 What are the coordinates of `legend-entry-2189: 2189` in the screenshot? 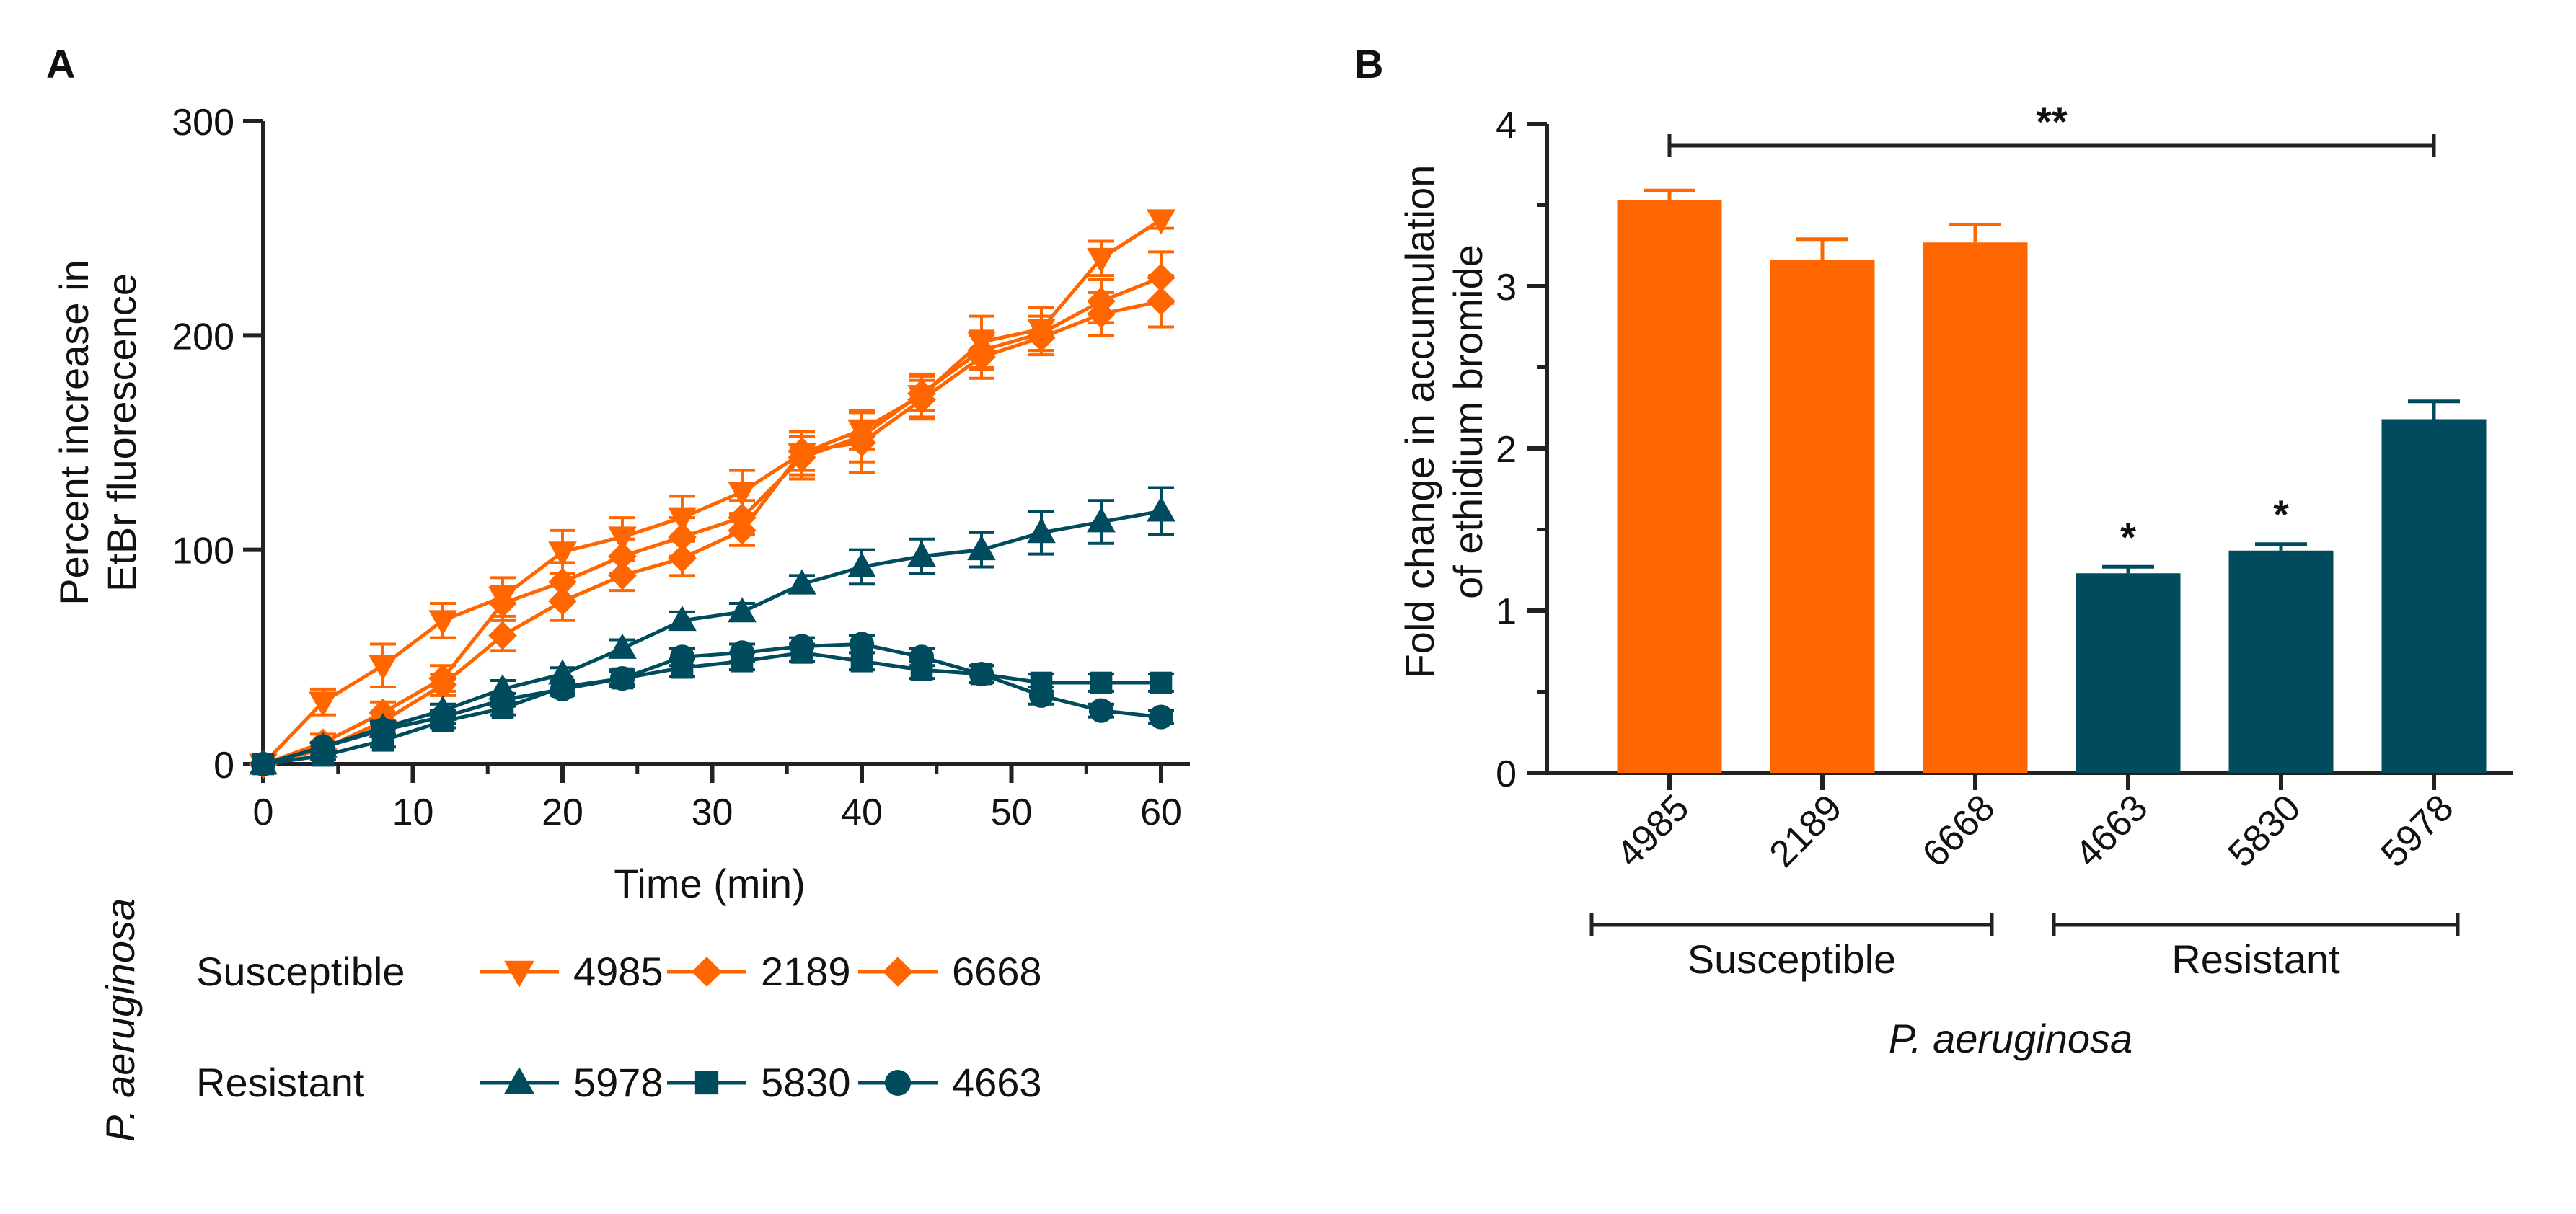 It's located at (759, 971).